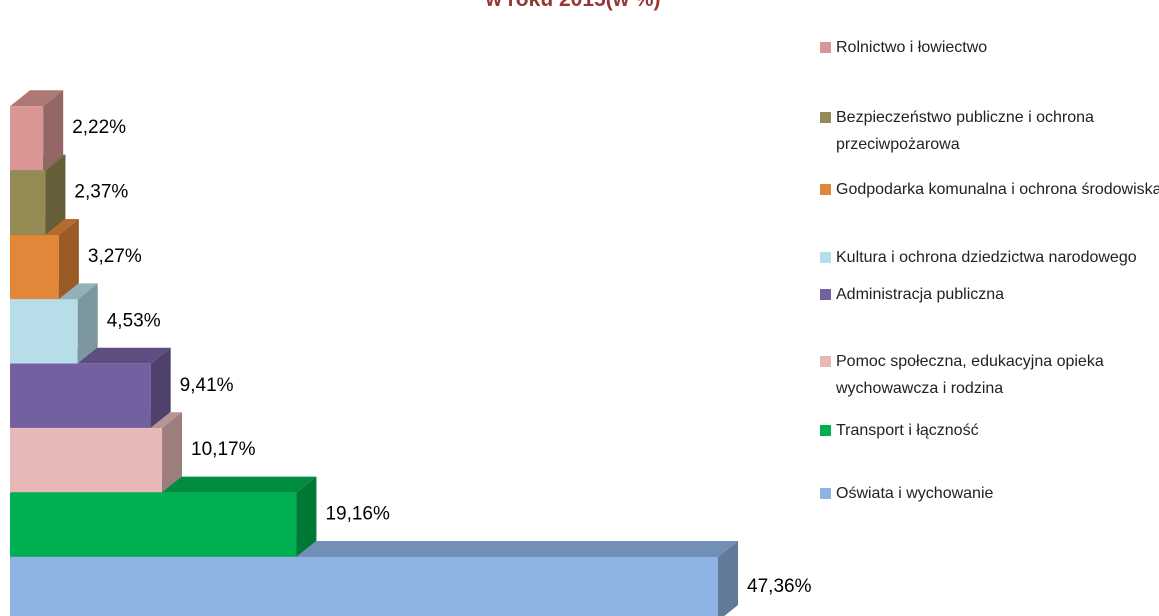  Describe the element at coordinates (134, 320) in the screenshot. I see `data-label: 4,53%` at that location.